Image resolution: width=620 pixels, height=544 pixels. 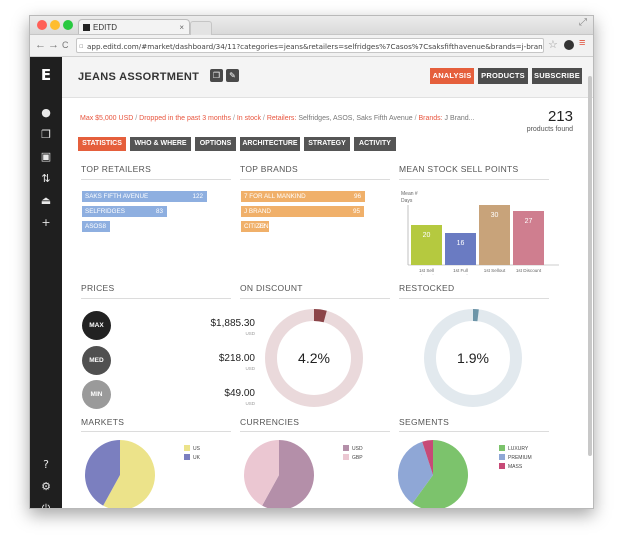 What do you see at coordinates (495, 215) in the screenshot?
I see `bar-value-label: 30` at bounding box center [495, 215].